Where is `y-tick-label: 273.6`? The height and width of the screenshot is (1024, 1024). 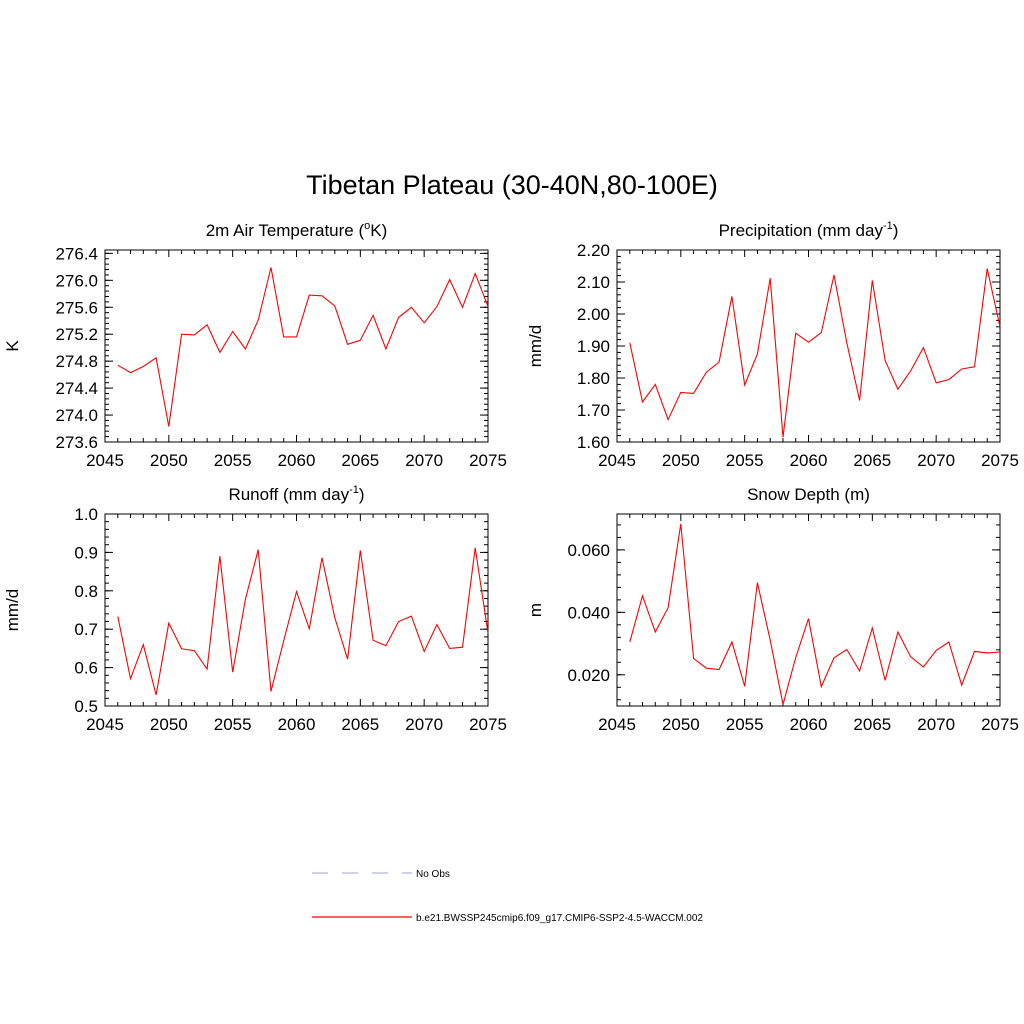
y-tick-label: 273.6 is located at coordinates (76, 442).